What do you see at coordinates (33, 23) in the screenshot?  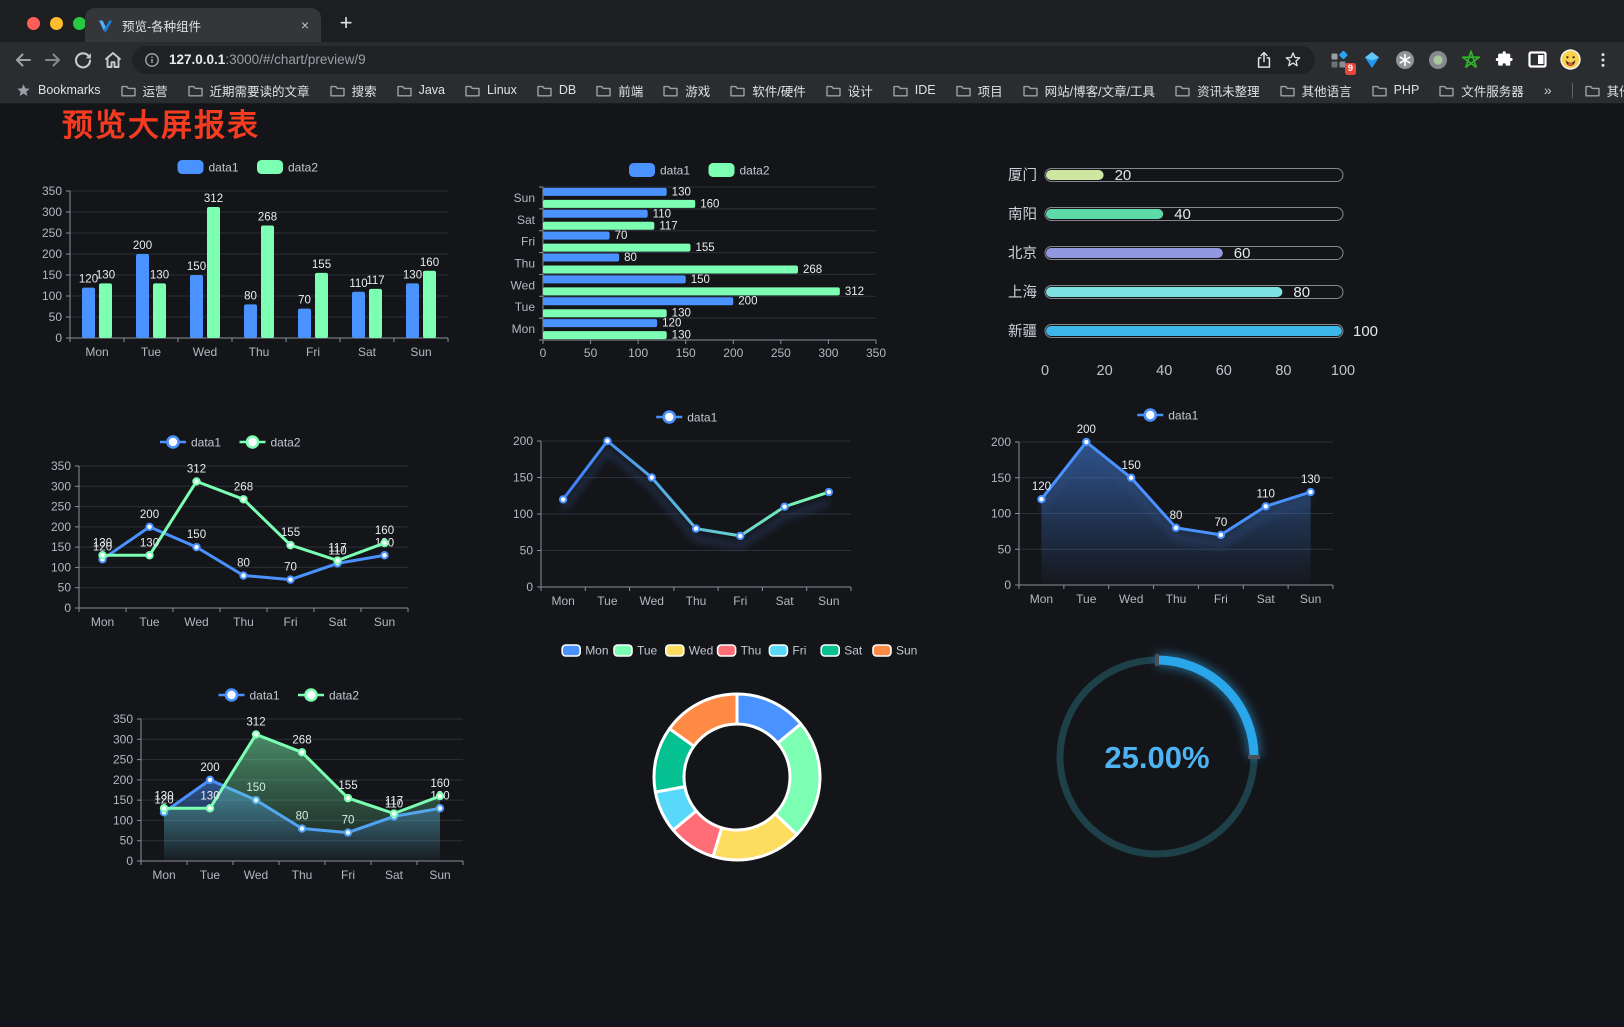 I see `close-window-button` at bounding box center [33, 23].